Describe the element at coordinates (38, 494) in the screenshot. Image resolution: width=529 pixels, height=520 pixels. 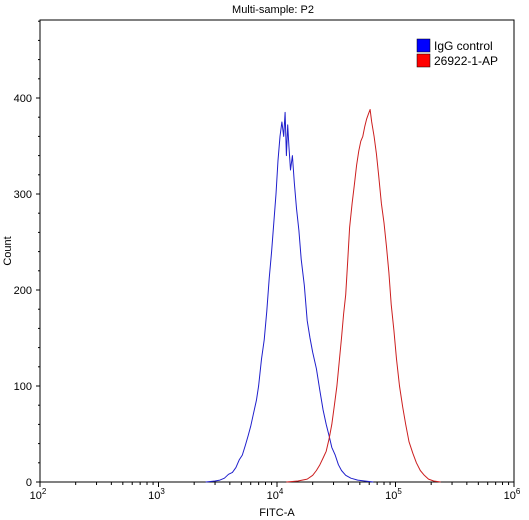
I see `x-tick-label: 10²` at that location.